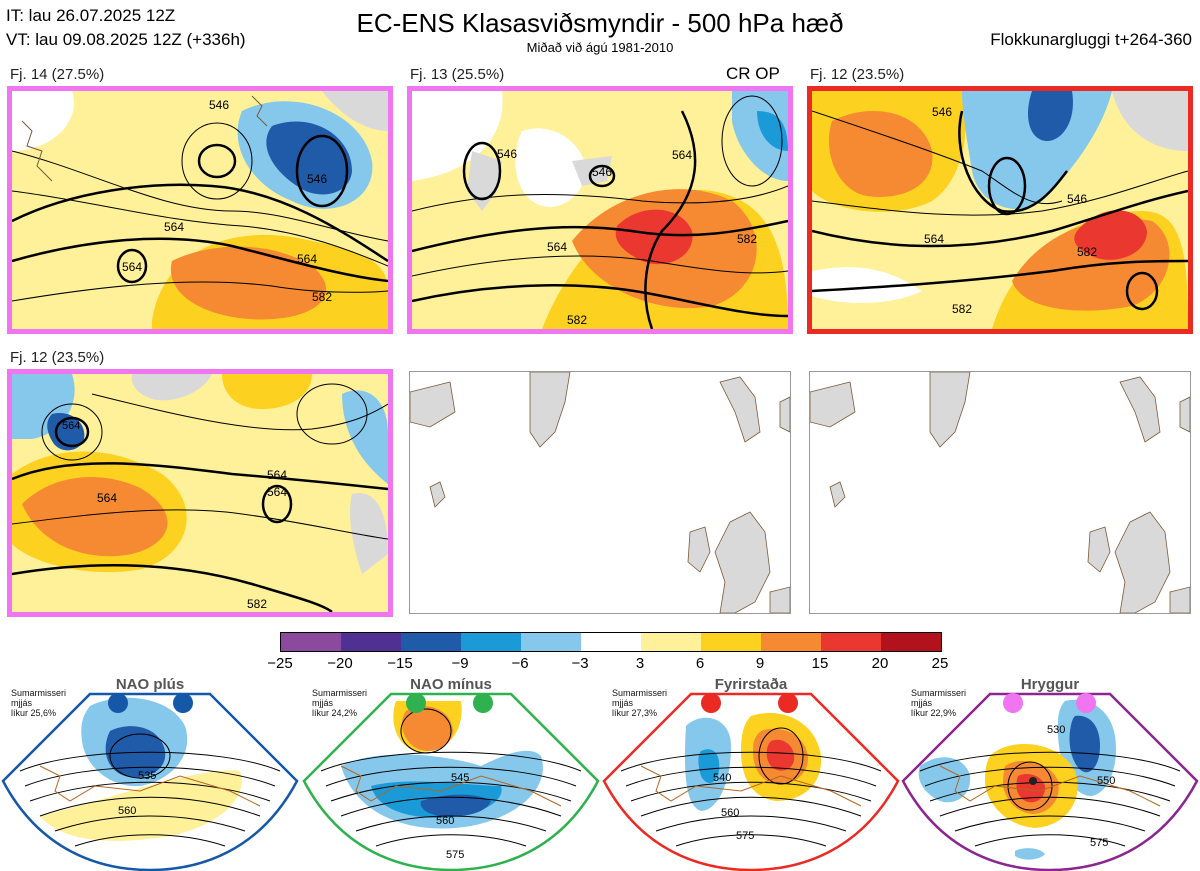 This screenshot has width=1200, height=871. Describe the element at coordinates (580, 663) in the screenshot. I see `colorbar-tick: −3` at that location.